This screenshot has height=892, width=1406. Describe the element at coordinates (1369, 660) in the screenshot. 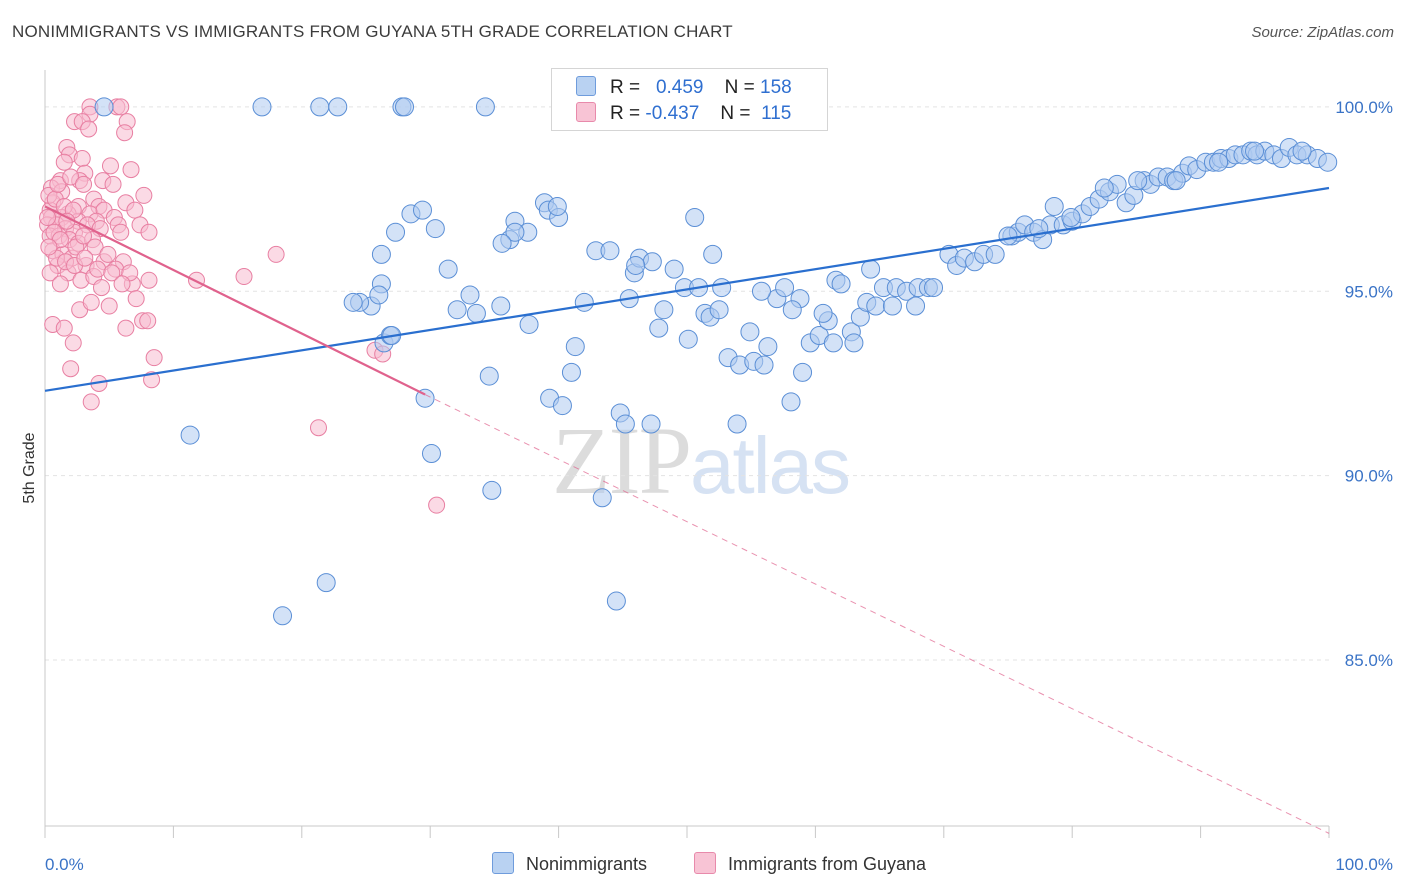

I see `y-tick-label: 85.0%` at that location.